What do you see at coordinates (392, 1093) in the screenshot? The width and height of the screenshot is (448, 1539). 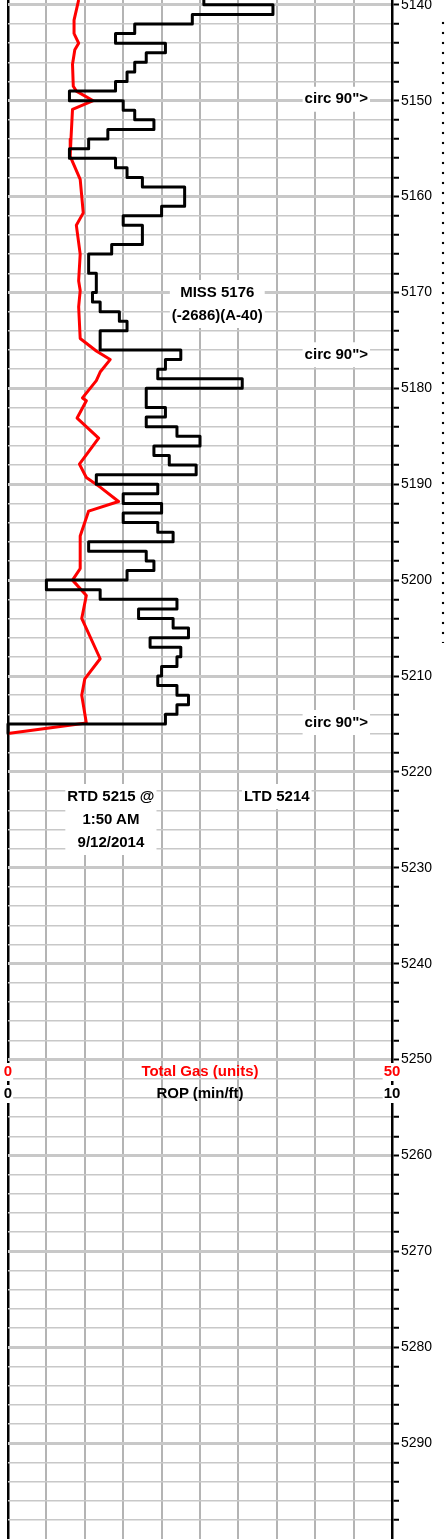 I see `x-tick-label: 10` at bounding box center [392, 1093].